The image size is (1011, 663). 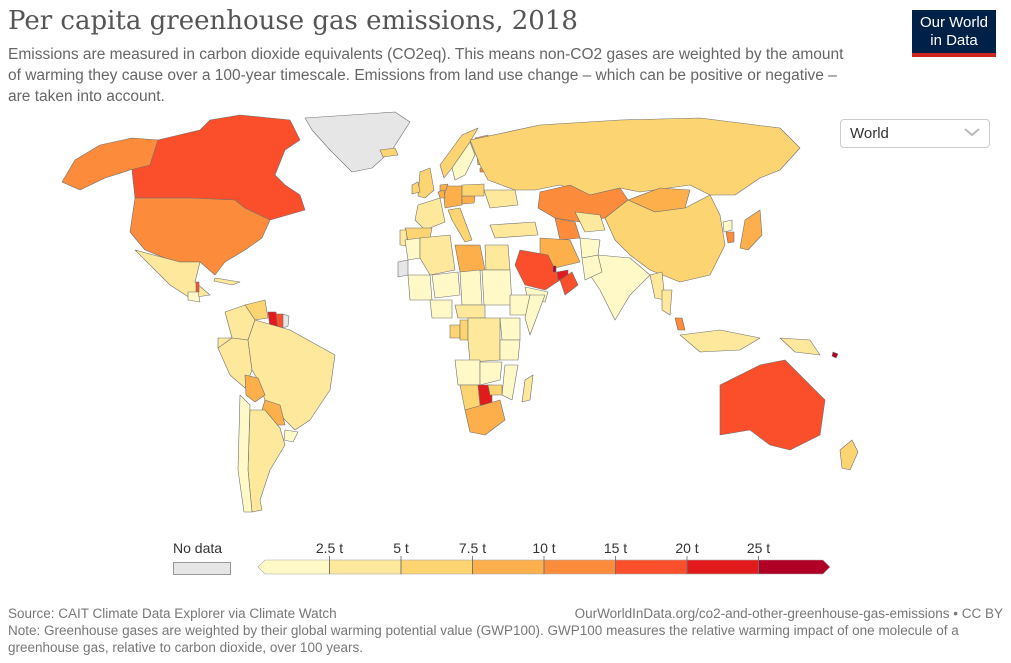 I want to click on country-paraguay: Paraguay: 7.5-10 t, so click(x=273, y=412).